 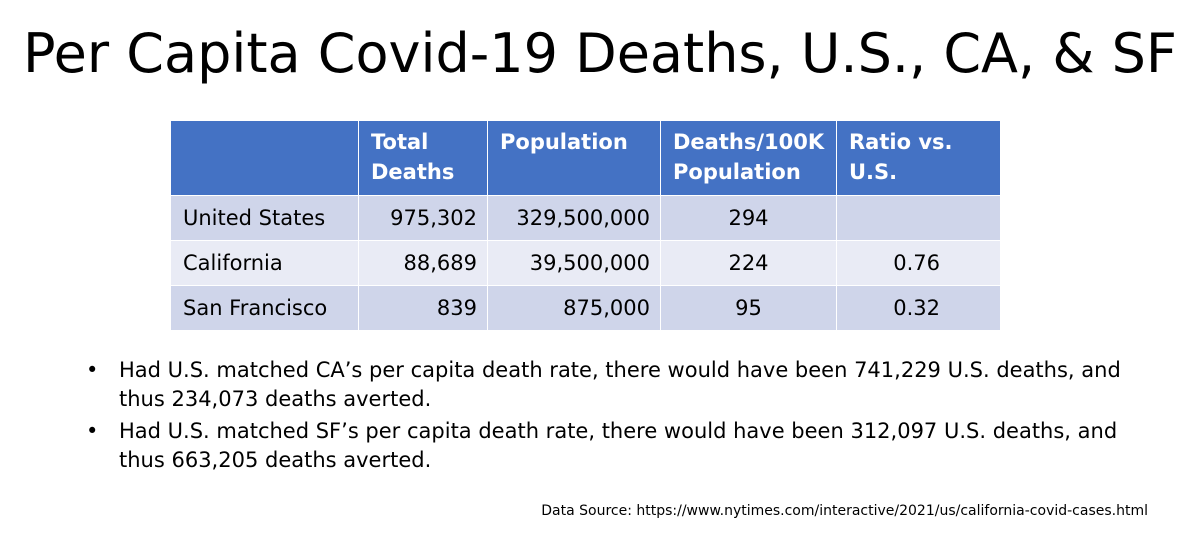 What do you see at coordinates (574, 158) in the screenshot?
I see `header-population: Population` at bounding box center [574, 158].